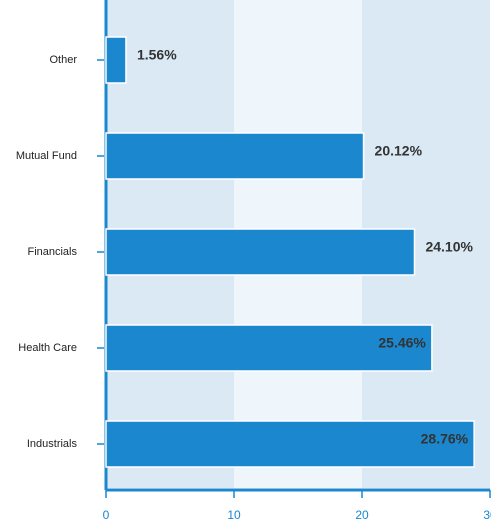 The width and height of the screenshot is (491, 529). I want to click on category-label: Health Care, so click(47, 348).